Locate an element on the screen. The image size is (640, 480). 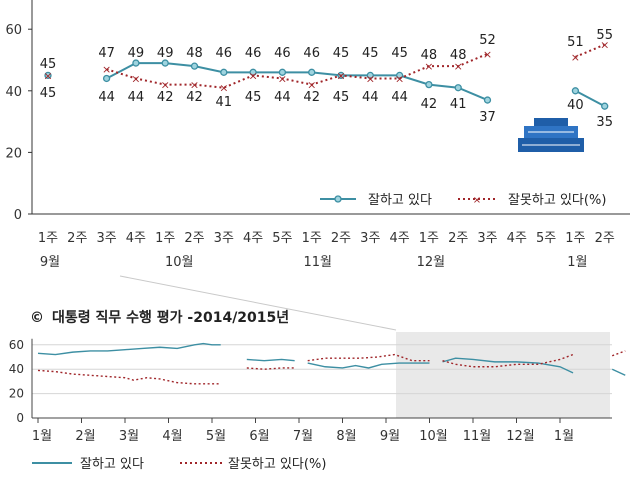
disapprove-line is located at coordinates (297, 70).